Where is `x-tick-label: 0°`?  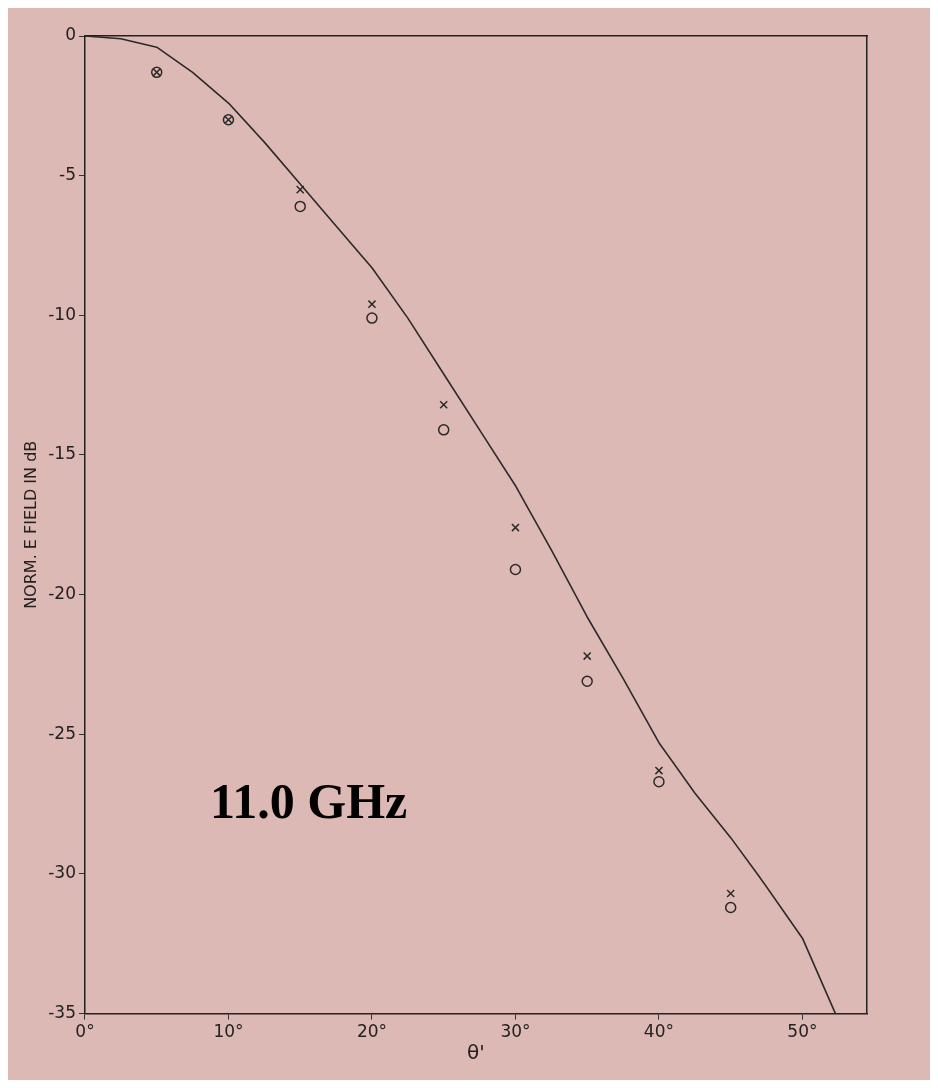
x-tick-label: 0° is located at coordinates (85, 1031).